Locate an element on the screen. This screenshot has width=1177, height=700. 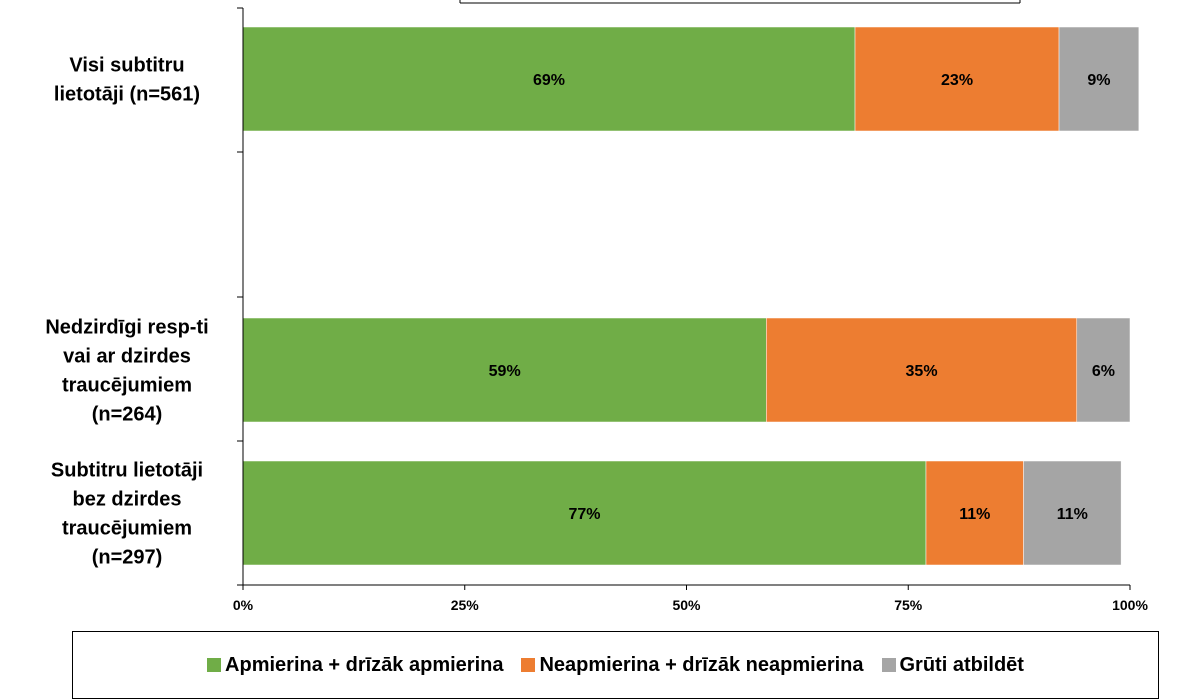
x-tick-label: 0% is located at coordinates (243, 605).